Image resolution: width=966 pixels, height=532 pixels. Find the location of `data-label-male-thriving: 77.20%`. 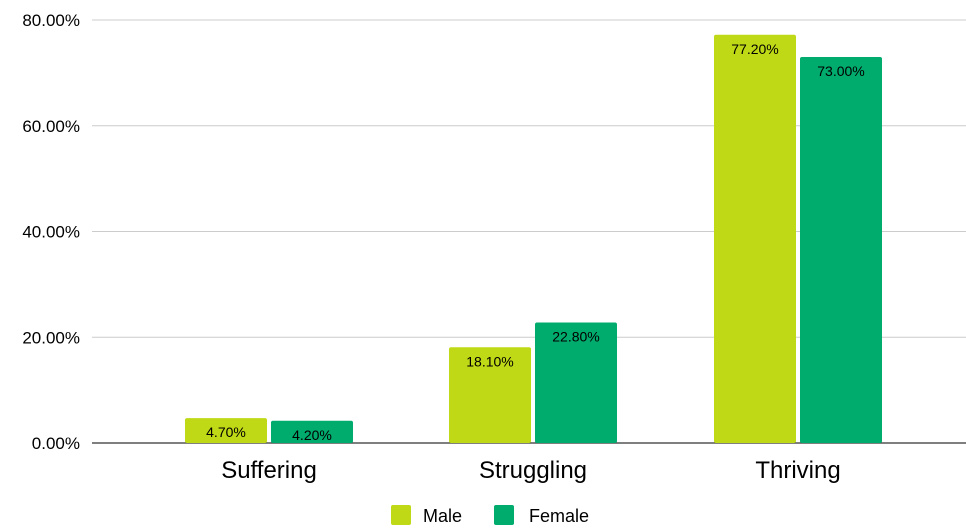

data-label-male-thriving: 77.20% is located at coordinates (754, 49).